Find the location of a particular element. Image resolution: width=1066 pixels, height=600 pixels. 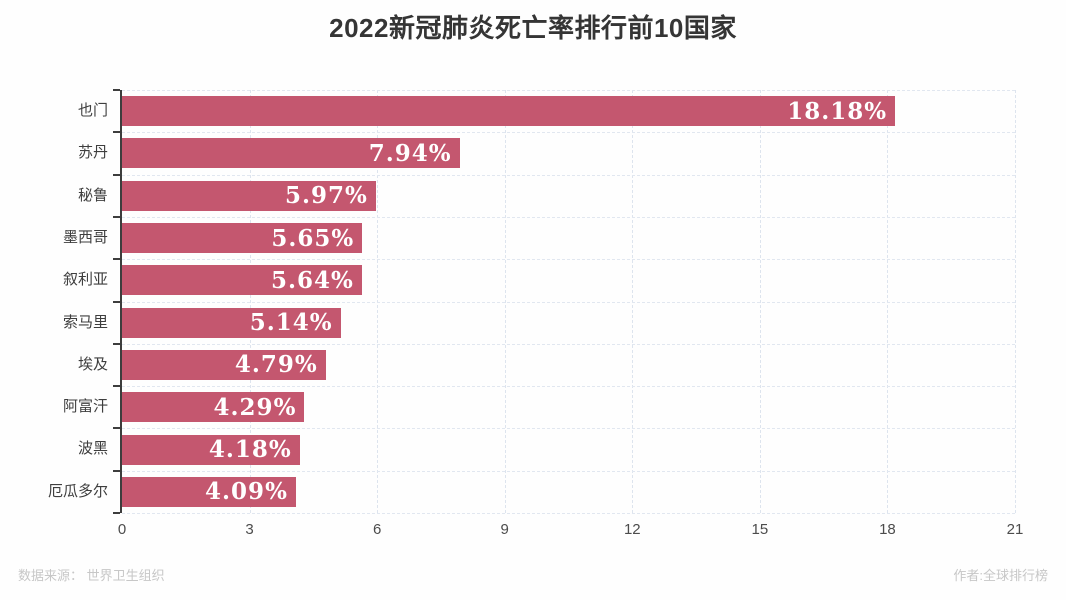

x-axis-tick-label: 3 is located at coordinates (249, 529).